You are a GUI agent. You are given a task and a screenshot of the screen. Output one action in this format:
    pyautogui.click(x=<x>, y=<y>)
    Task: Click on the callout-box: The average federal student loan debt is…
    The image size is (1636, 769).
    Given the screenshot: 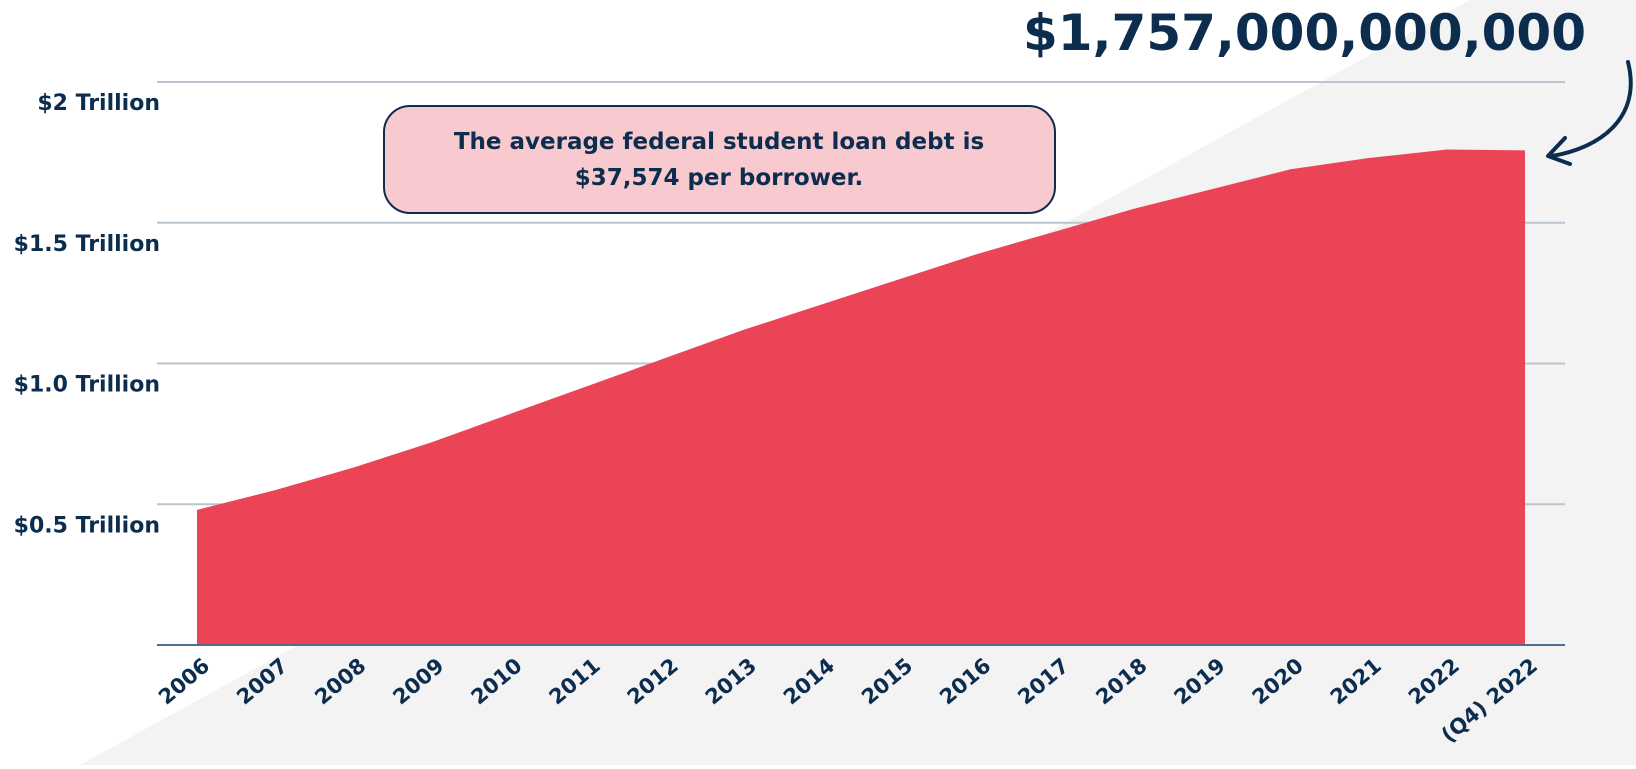 What is the action you would take?
    pyautogui.click(x=719, y=159)
    